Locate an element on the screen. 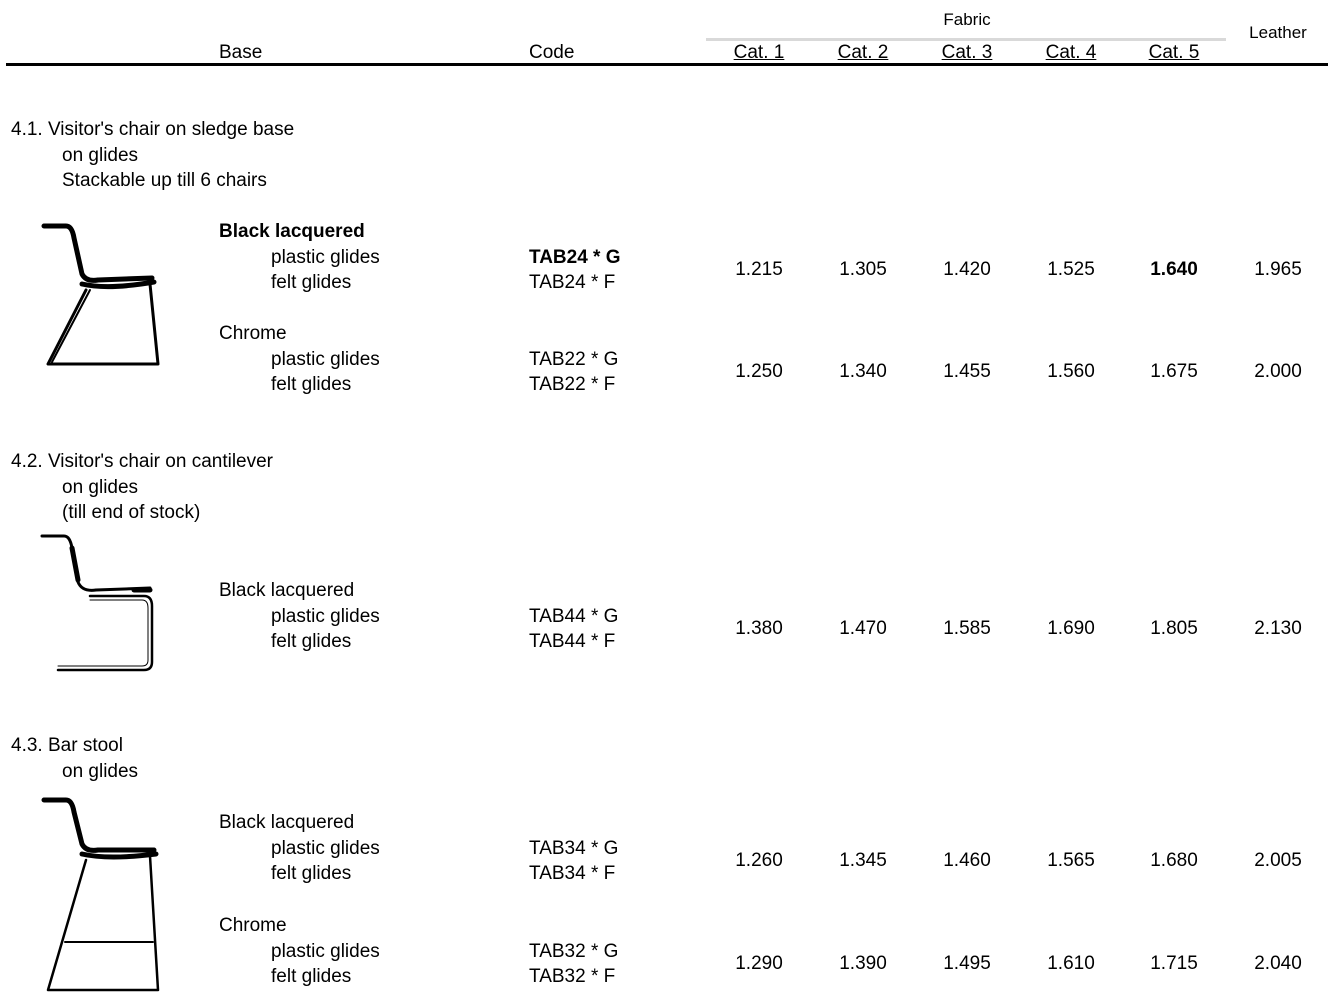 The height and width of the screenshot is (994, 1333). price: 1.305 is located at coordinates (863, 269).